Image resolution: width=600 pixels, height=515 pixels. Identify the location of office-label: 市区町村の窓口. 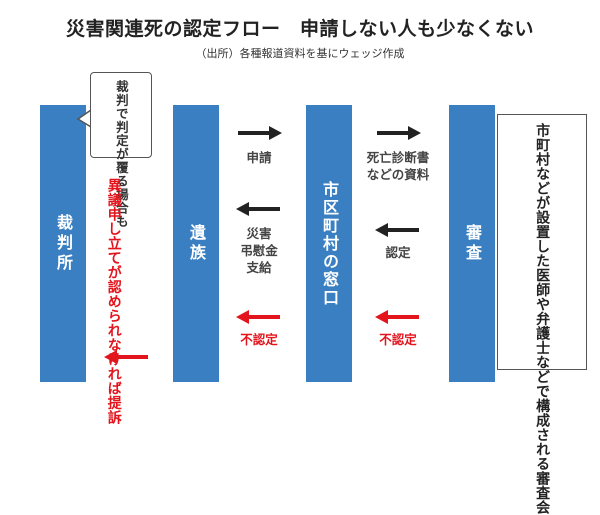
(329, 243).